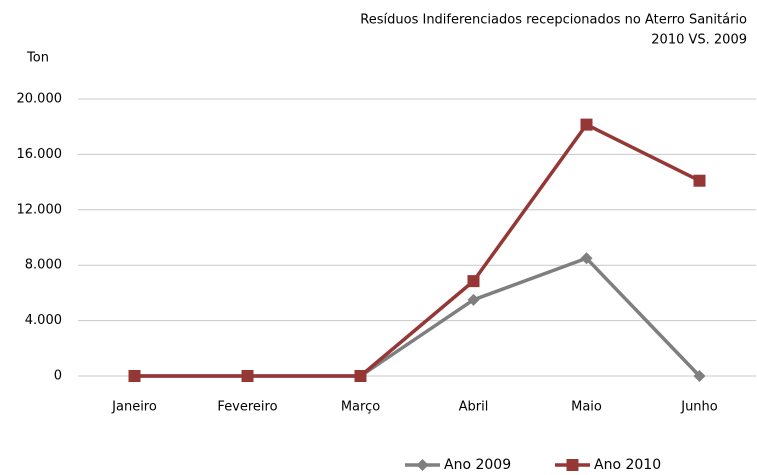 This screenshot has height=475, width=757. What do you see at coordinates (43, 320) in the screenshot?
I see `y-tick-label: 4.000` at bounding box center [43, 320].